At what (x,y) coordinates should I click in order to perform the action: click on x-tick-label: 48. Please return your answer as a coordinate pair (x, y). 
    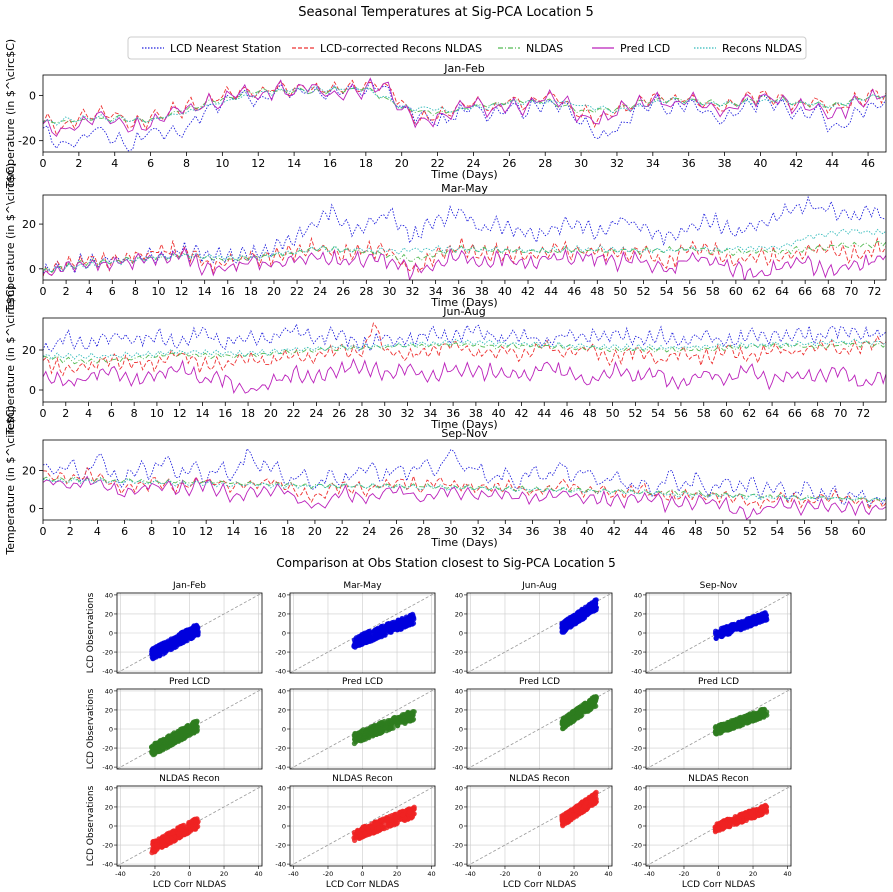
    Looking at the image, I should click on (696, 531).